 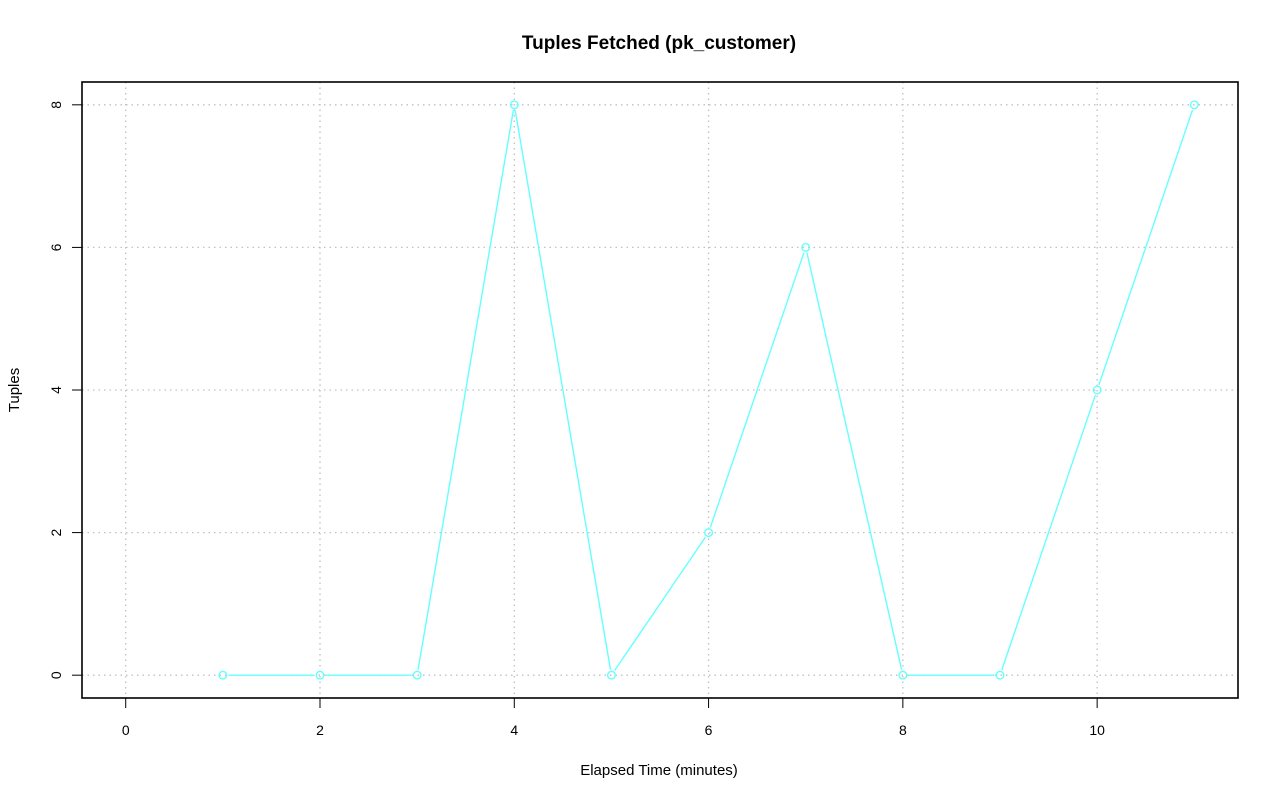 I want to click on y-tick-label: 4, so click(x=56, y=390).